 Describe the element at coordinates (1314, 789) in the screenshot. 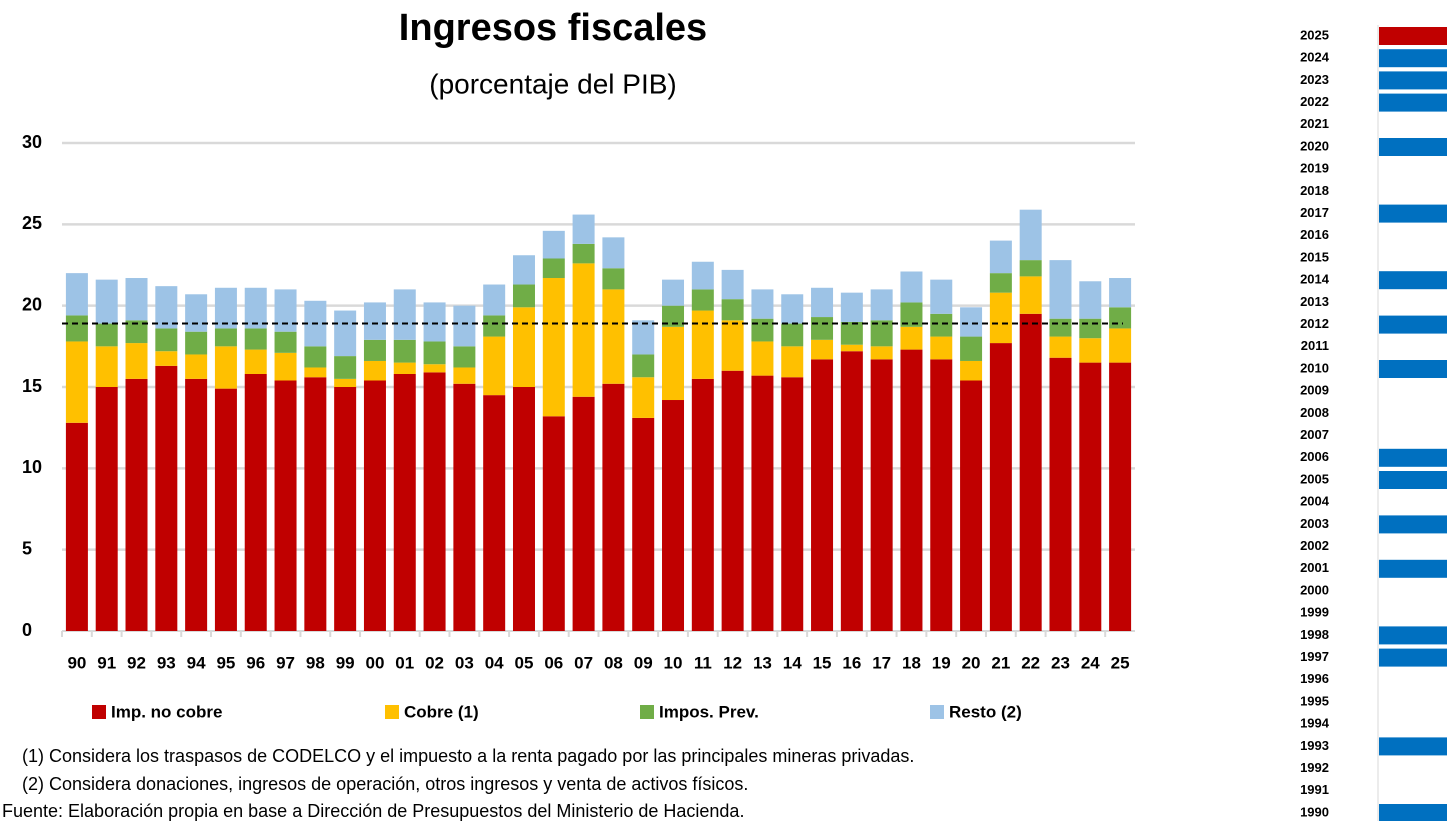

I see `year-label: 1991` at that location.